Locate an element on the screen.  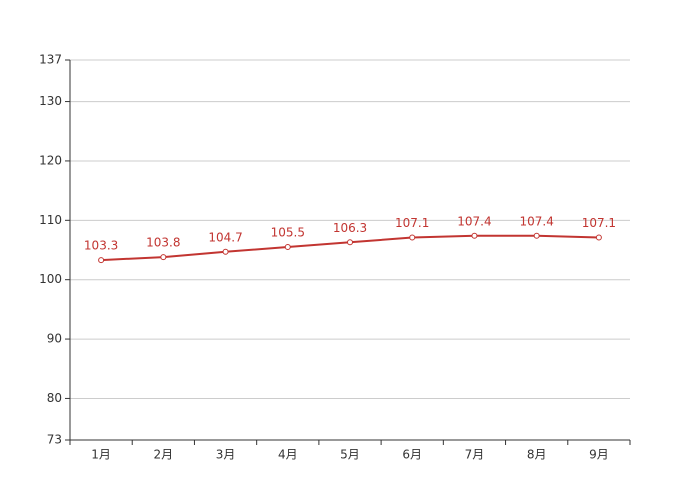
y-tick-label: 80 is located at coordinates (54, 398).